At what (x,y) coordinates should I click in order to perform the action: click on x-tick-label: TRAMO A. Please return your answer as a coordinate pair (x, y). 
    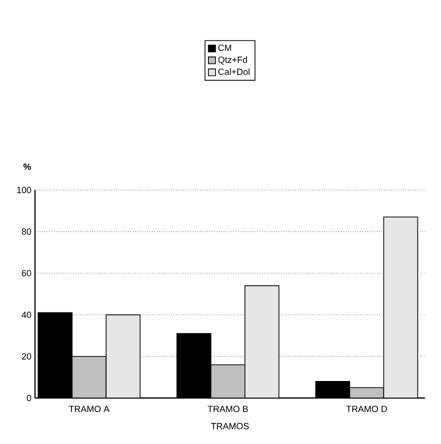
    Looking at the image, I should click on (89, 409).